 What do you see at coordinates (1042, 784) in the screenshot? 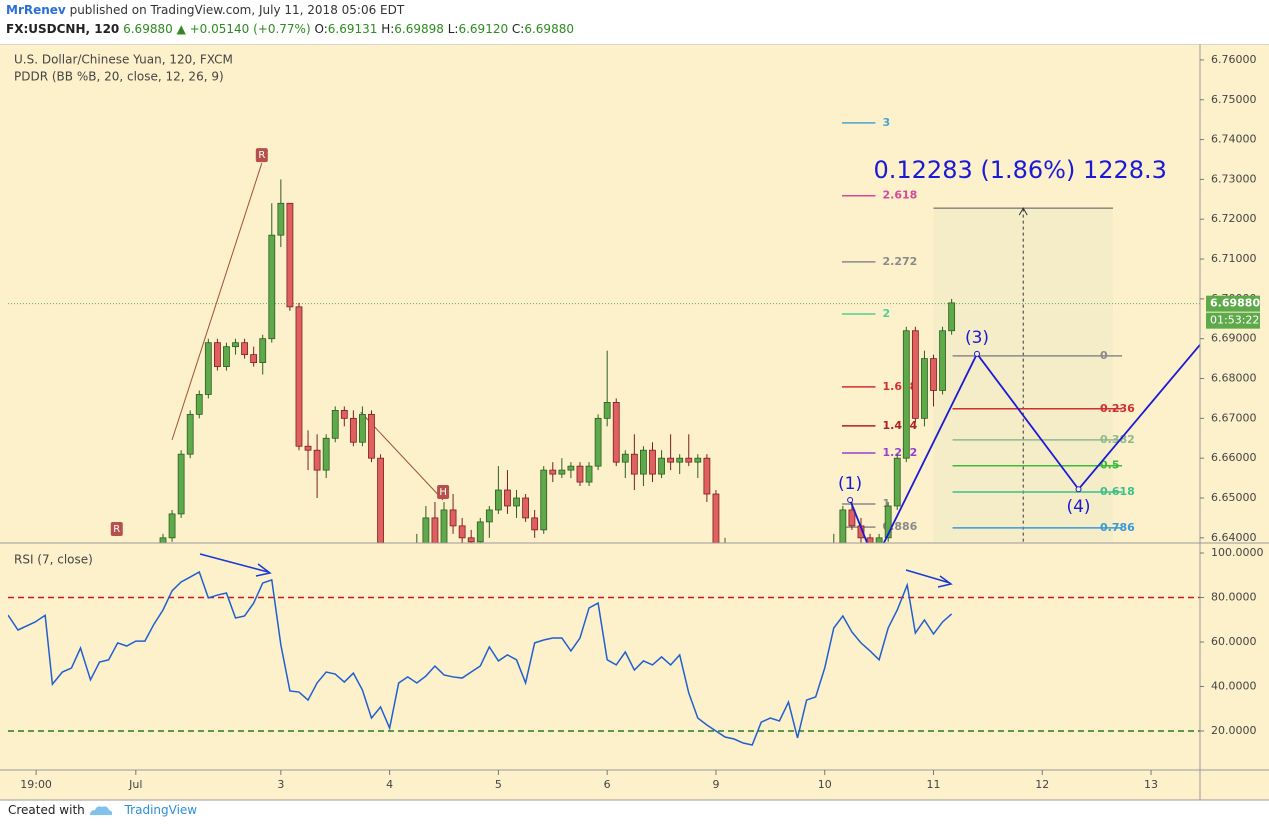
I see `x-tick-label: 12` at bounding box center [1042, 784].